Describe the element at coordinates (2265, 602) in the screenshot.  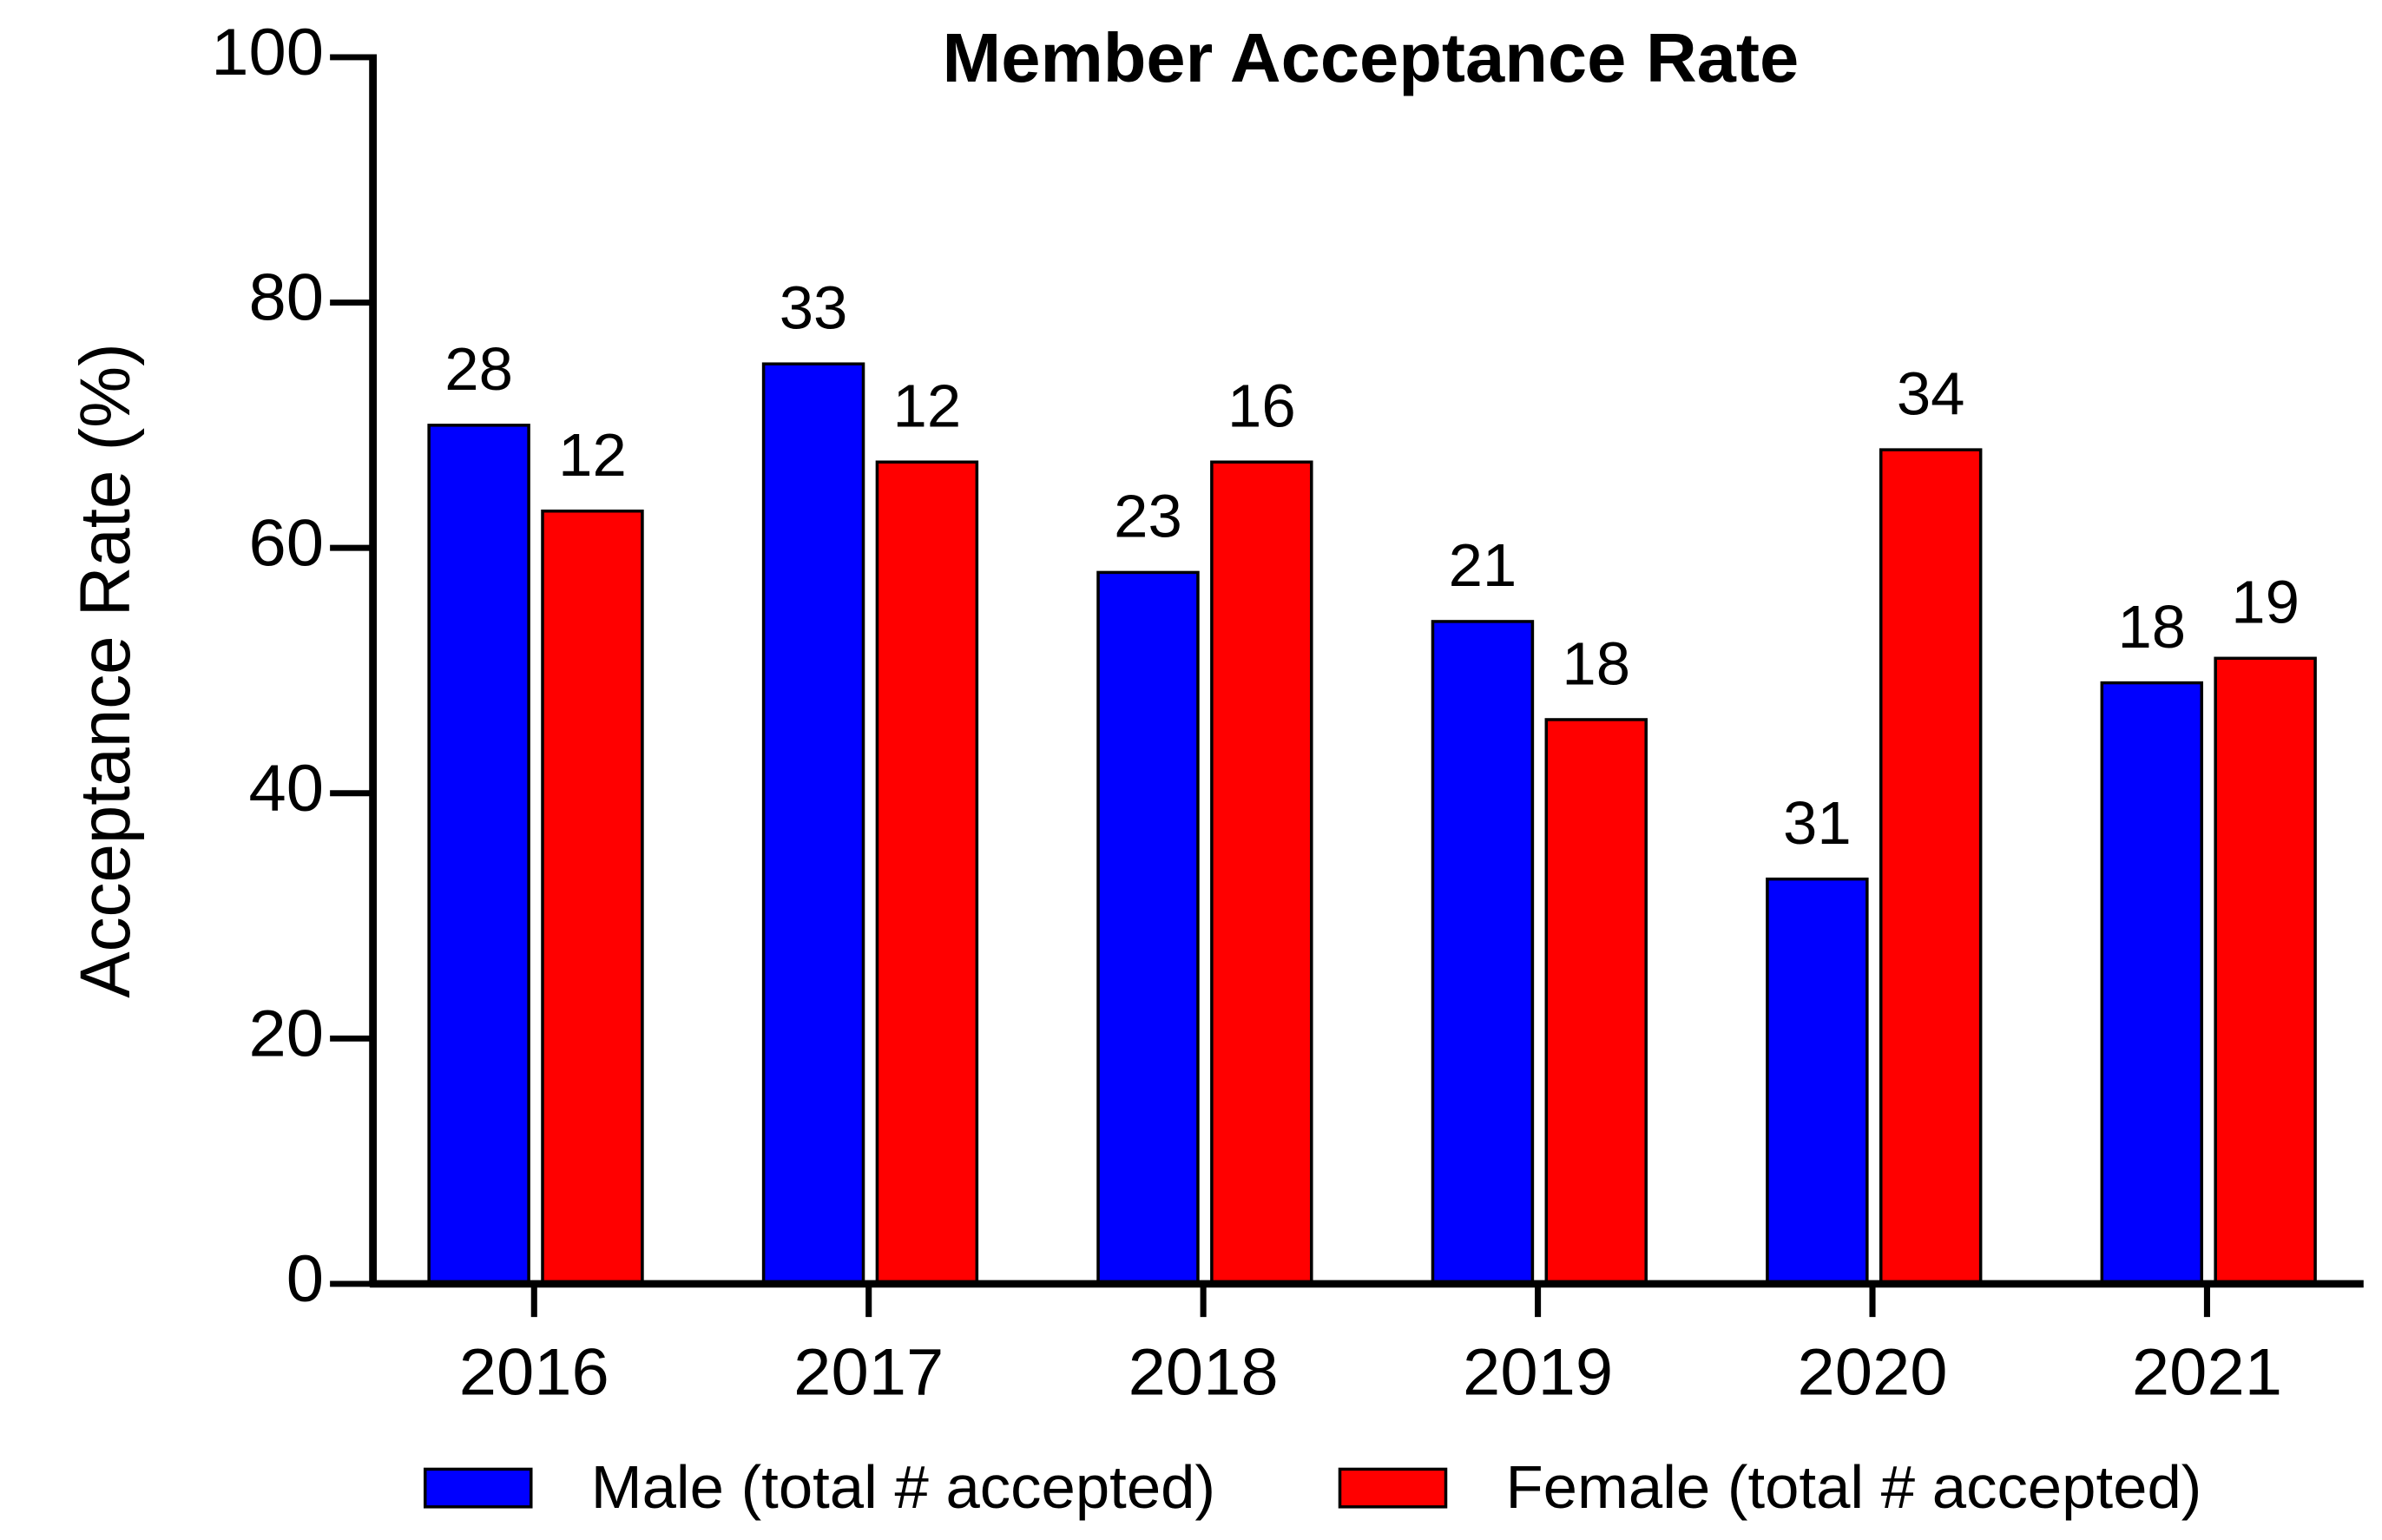
I see `count-label: 19` at that location.